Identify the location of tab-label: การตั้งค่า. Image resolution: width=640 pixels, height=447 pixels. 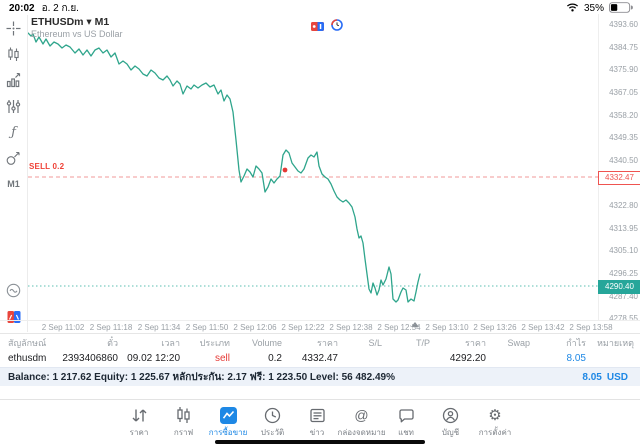
(495, 432).